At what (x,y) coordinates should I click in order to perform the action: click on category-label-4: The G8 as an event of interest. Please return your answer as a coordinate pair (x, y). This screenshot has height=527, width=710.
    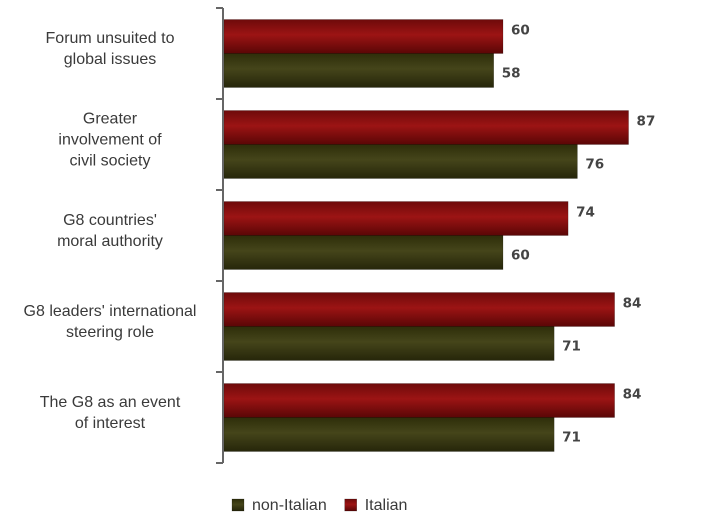
    Looking at the image, I should click on (110, 413).